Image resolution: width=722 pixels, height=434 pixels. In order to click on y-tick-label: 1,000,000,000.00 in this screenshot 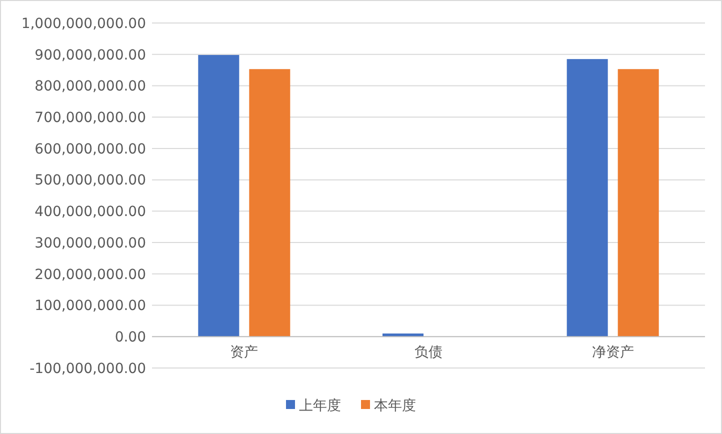, I will do `click(83, 24)`.